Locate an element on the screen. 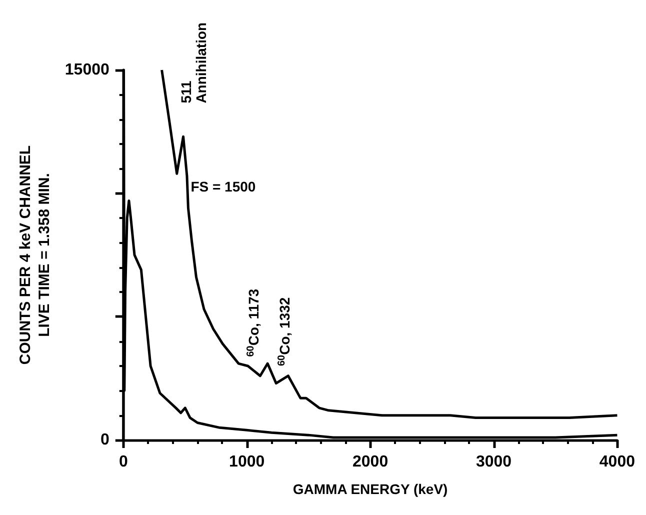 The width and height of the screenshot is (646, 515). annotation: FS = 1500 is located at coordinates (223, 186).